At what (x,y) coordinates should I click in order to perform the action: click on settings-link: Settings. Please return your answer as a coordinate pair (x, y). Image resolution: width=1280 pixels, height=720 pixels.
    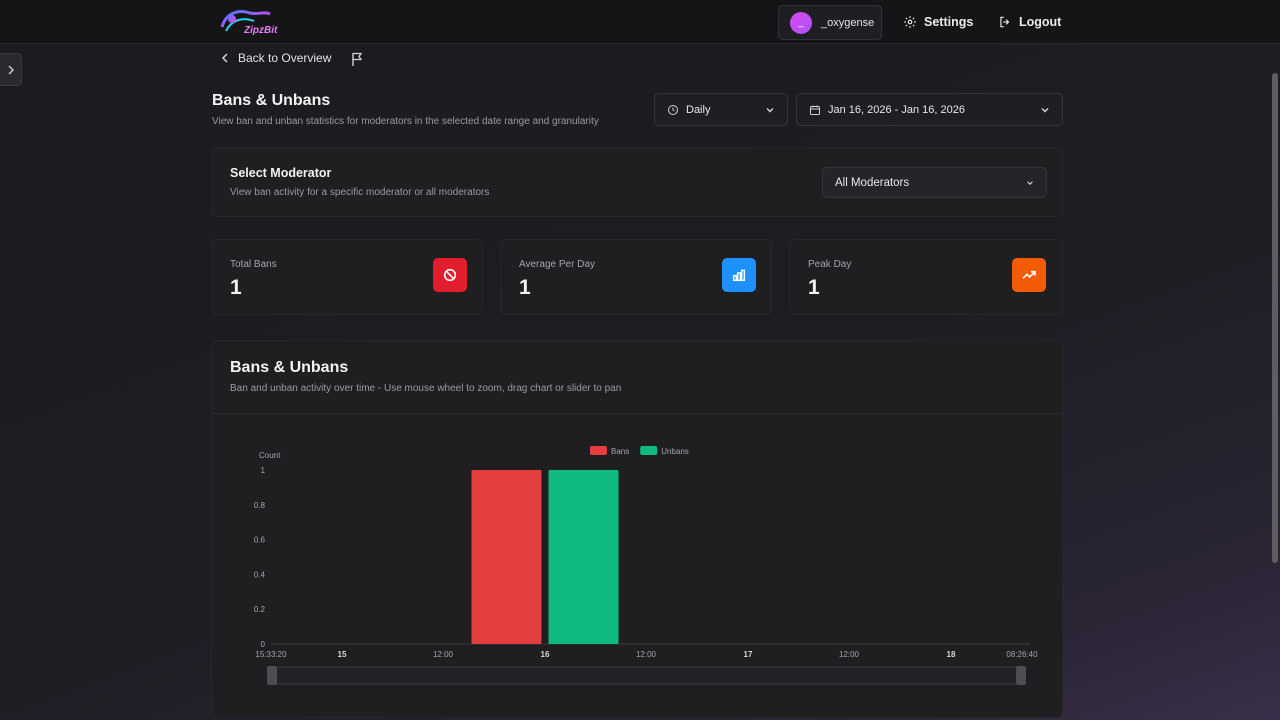
    Looking at the image, I should click on (938, 22).